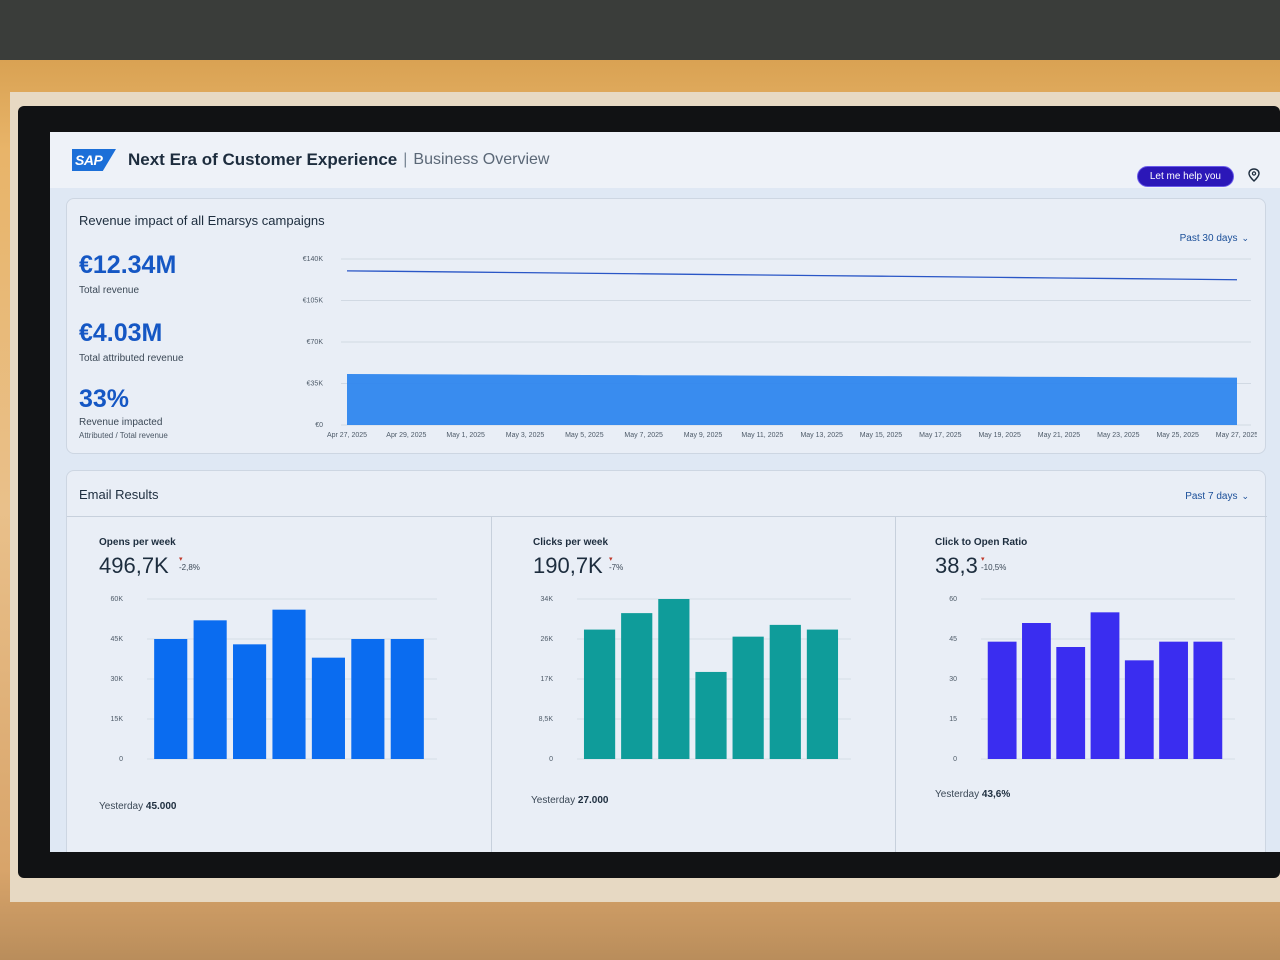 The image size is (1280, 960). What do you see at coordinates (1059, 435) in the screenshot?
I see `x-tick-label: May 21, 2025` at bounding box center [1059, 435].